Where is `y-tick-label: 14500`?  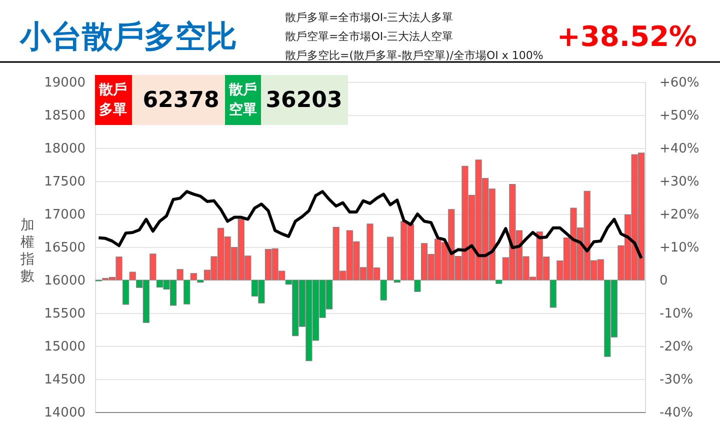 y-tick-label: 14500 is located at coordinates (65, 380).